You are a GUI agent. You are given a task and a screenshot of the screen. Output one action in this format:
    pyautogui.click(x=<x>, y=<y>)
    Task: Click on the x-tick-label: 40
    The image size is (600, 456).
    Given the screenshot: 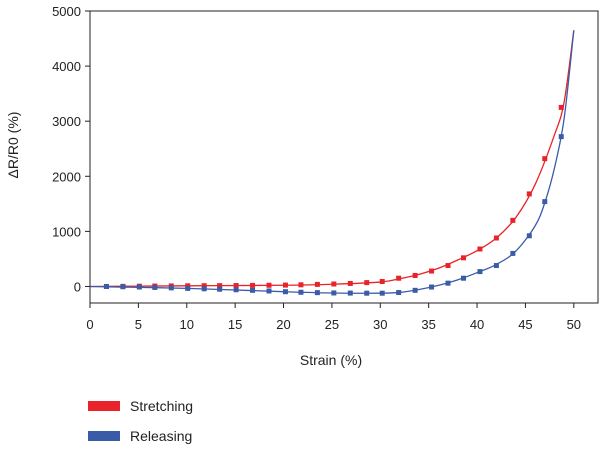 What is the action you would take?
    pyautogui.click(x=477, y=324)
    